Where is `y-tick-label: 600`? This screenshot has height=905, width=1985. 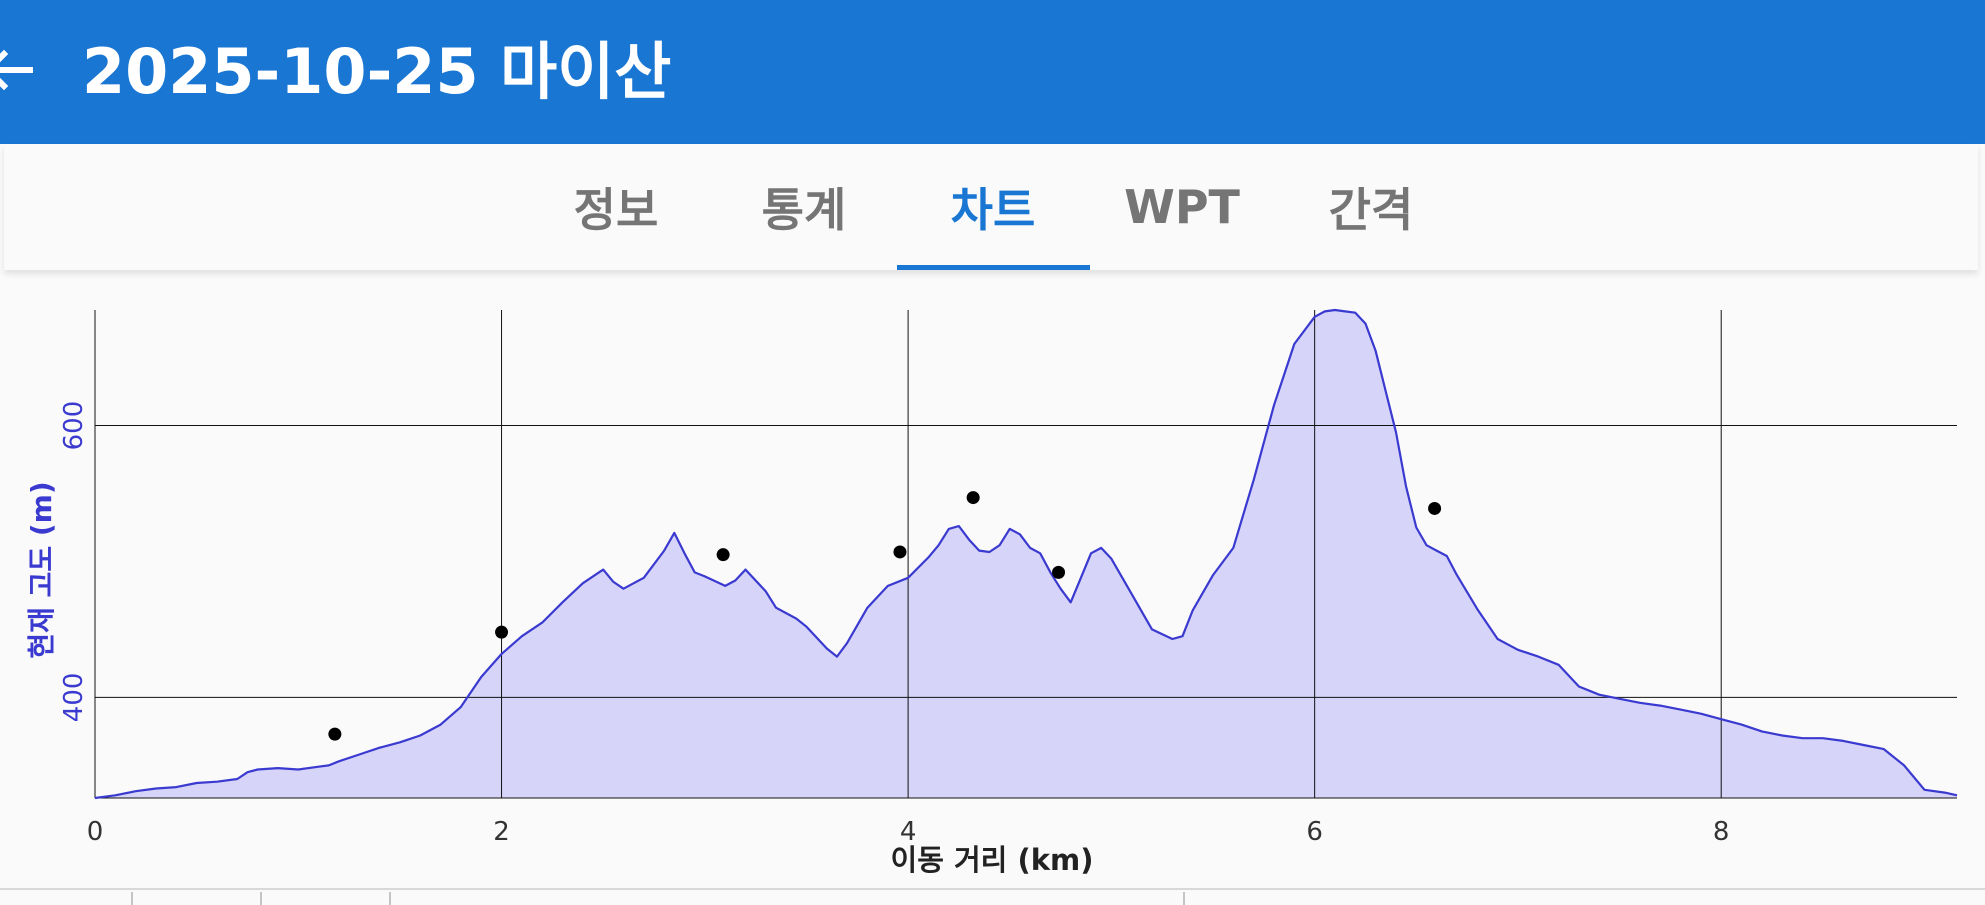
y-tick-label: 600 is located at coordinates (74, 426).